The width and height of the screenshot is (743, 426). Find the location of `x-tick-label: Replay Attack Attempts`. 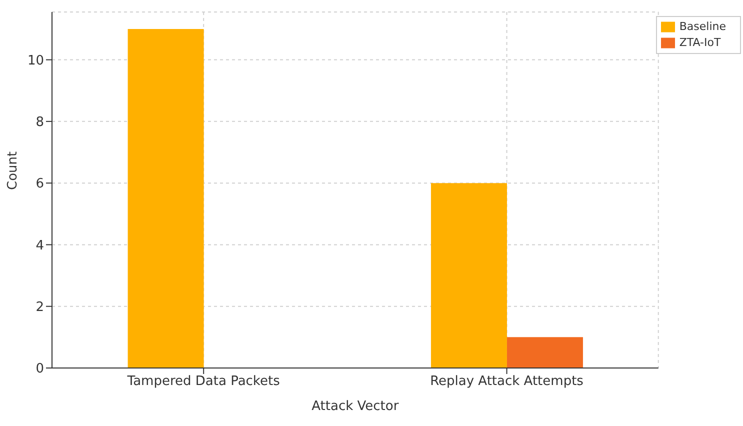

x-tick-label: Replay Attack Attempts is located at coordinates (507, 382).